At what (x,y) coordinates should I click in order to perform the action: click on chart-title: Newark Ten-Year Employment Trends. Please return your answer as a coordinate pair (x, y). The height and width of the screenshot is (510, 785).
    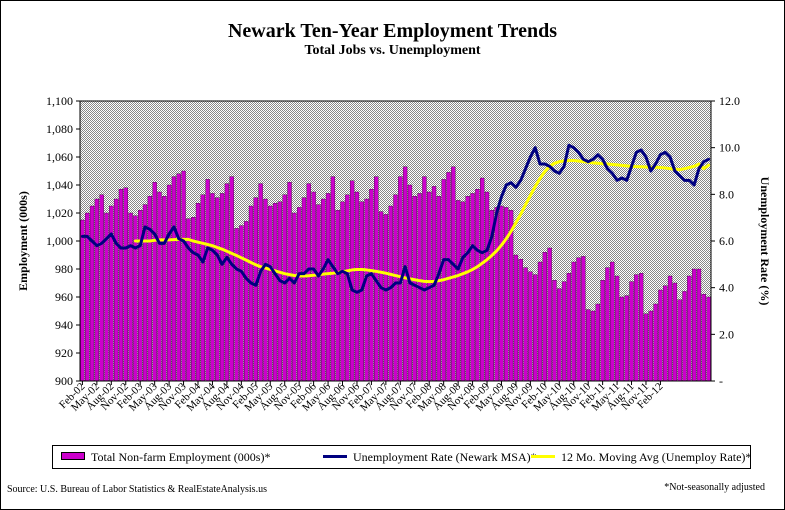
    Looking at the image, I should click on (392, 31).